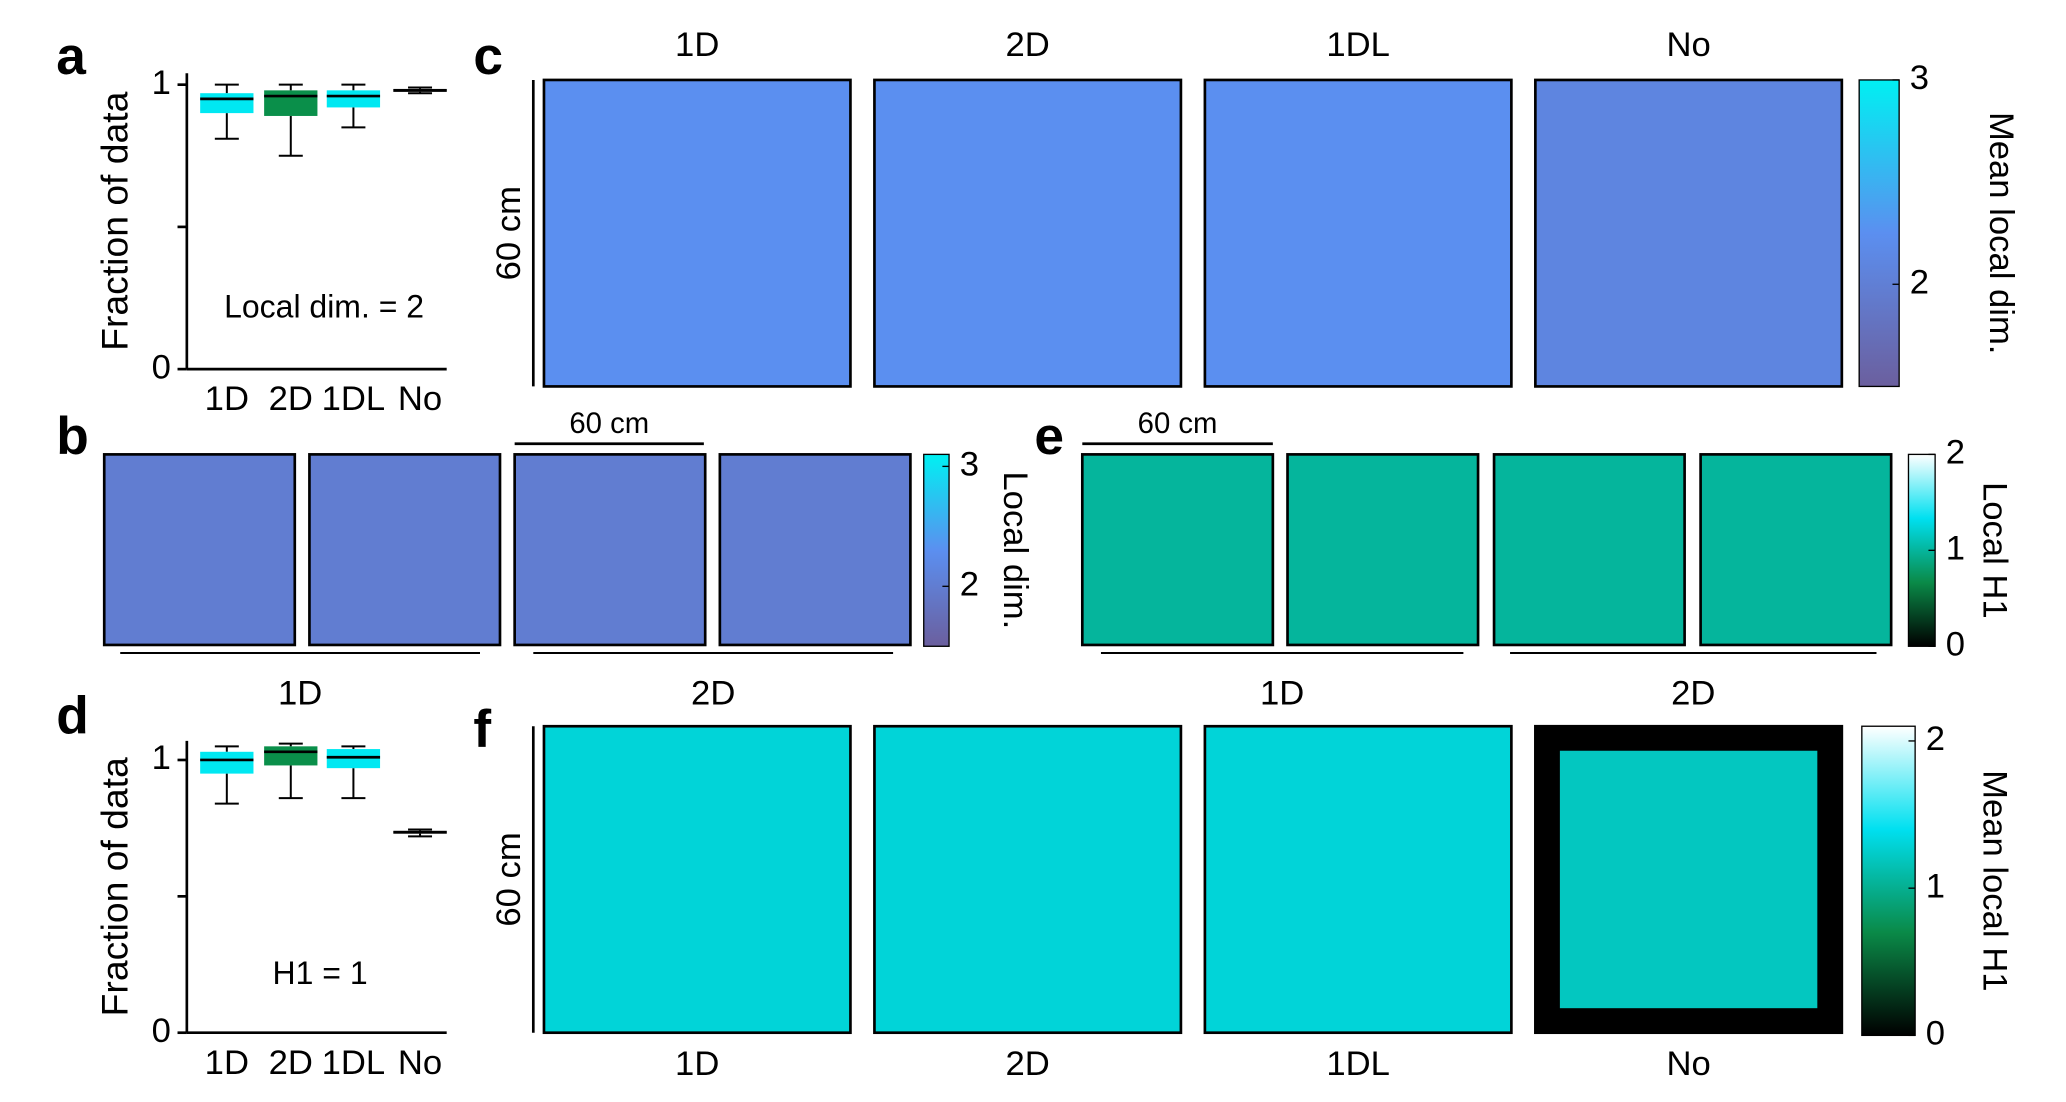 Image resolution: width=2066 pixels, height=1102 pixels. I want to click on panel-letter: f, so click(482, 729).